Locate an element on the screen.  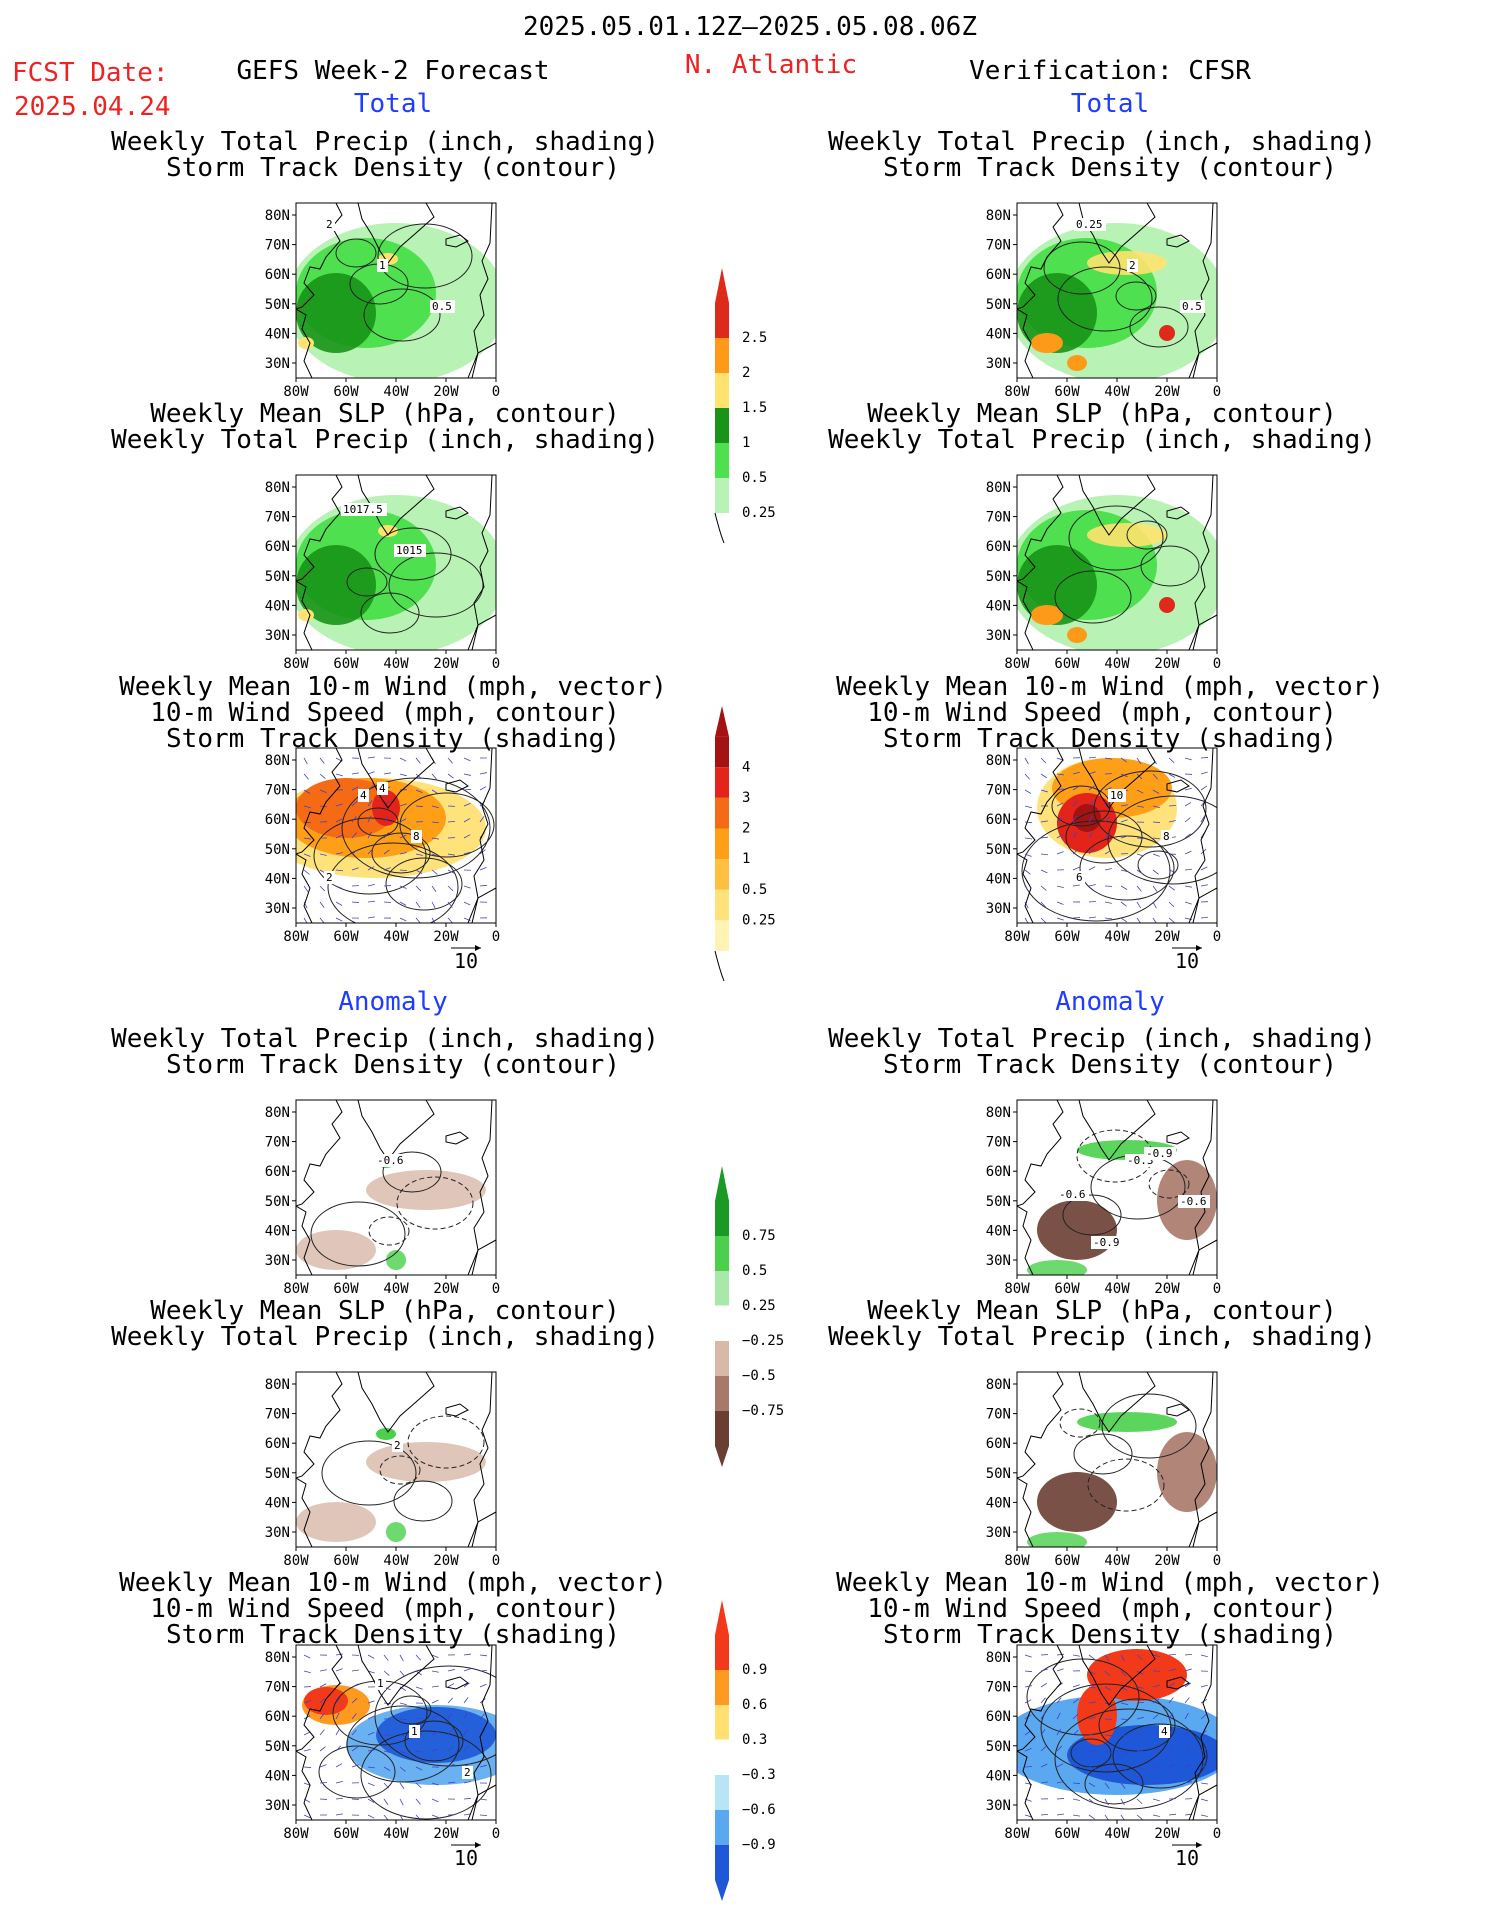
map-panel: 80N 70N 60N 50N 40N 30N 80W 60W 40W 20W 0 is located at coordinates (1103, 573).